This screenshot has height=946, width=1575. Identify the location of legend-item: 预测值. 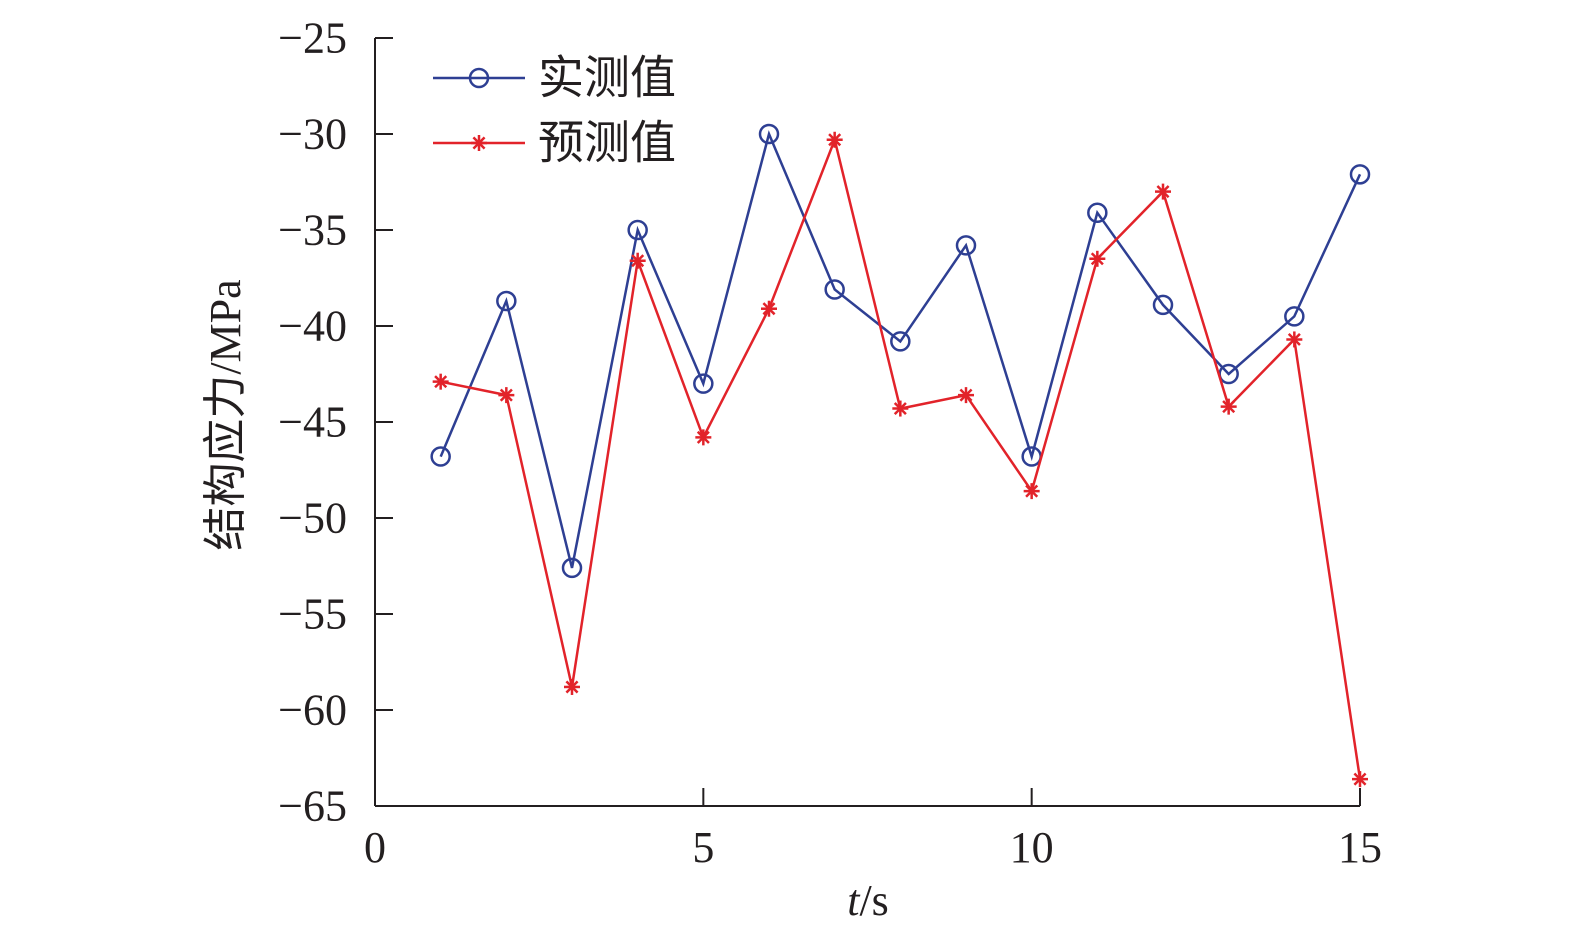
(554, 143).